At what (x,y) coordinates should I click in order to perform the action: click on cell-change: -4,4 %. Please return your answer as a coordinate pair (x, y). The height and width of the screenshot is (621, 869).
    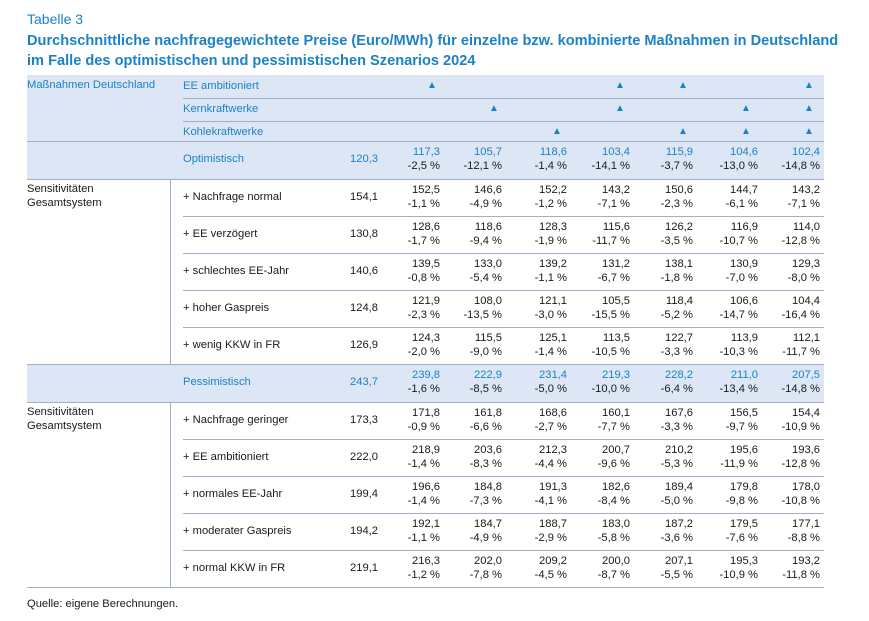
    Looking at the image, I should click on (550, 464).